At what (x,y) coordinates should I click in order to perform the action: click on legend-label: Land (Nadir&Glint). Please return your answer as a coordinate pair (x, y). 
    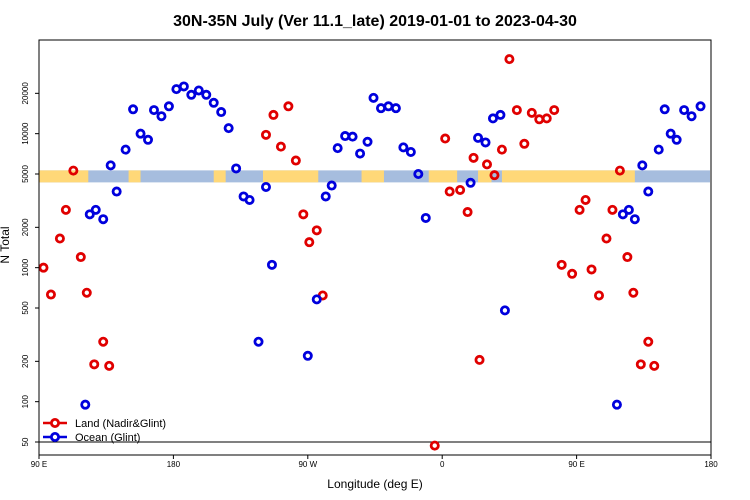
    Looking at the image, I should click on (120, 424).